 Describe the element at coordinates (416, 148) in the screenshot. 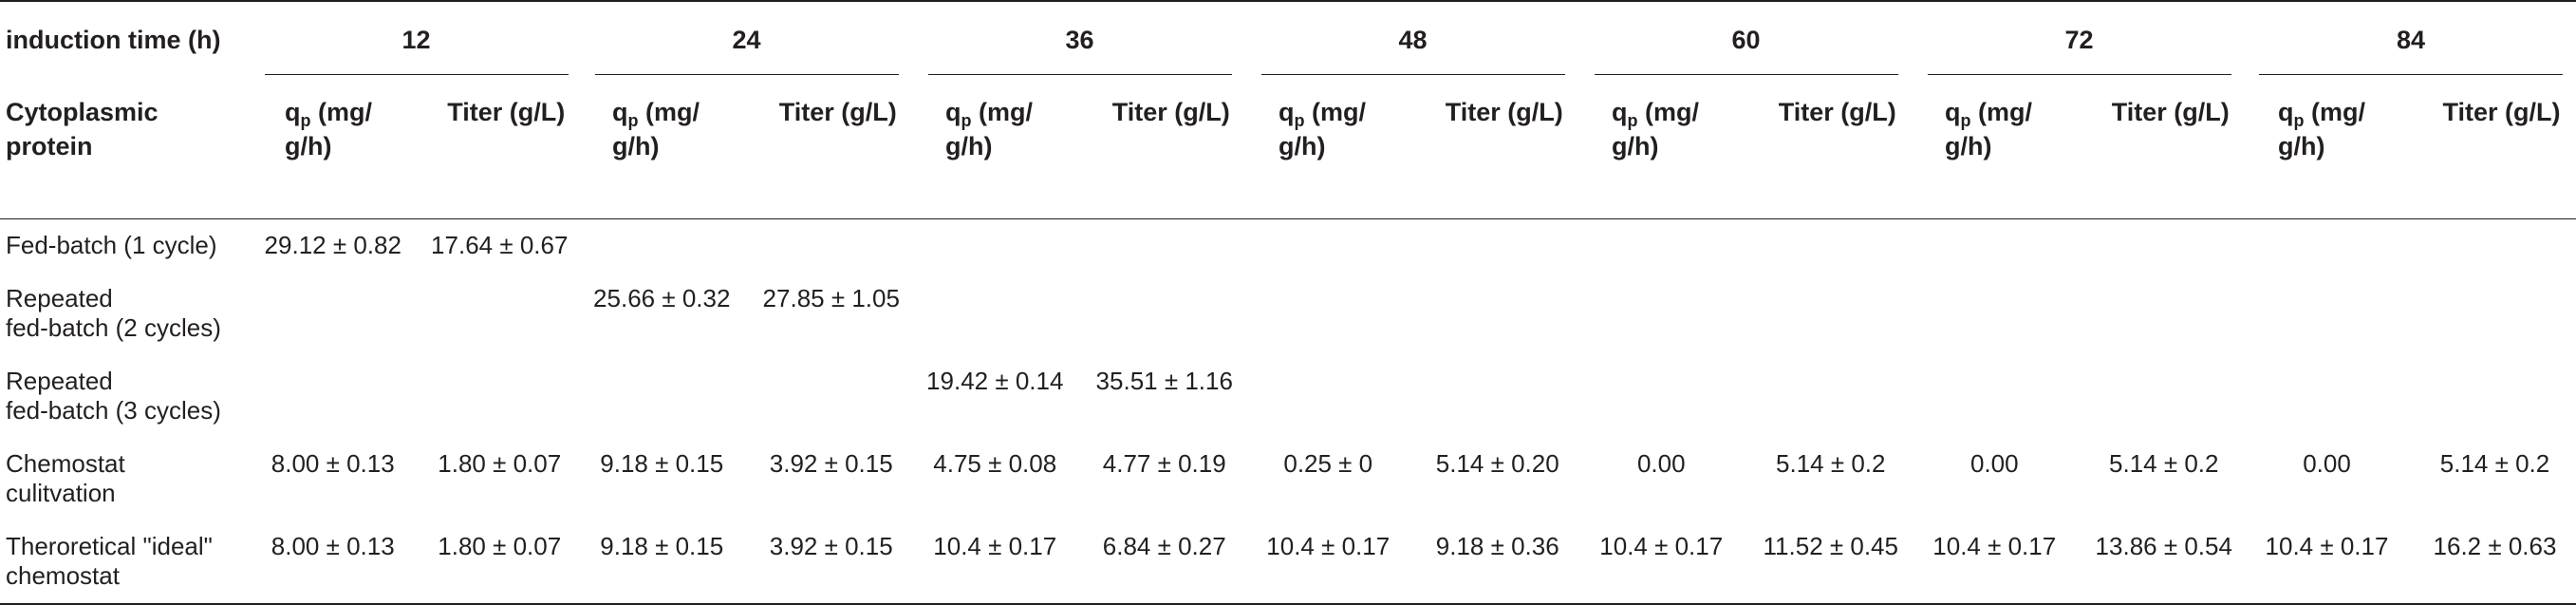

I see `metric-header-group-12: qp (mg/g/h) Titer (g/L)` at that location.